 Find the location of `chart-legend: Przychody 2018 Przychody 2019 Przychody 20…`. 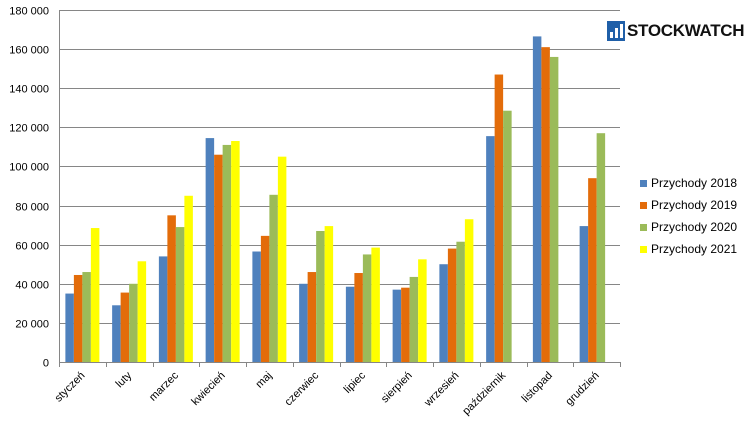

chart-legend: Przychody 2018 Przychody 2019 Przychody 20… is located at coordinates (688, 216).